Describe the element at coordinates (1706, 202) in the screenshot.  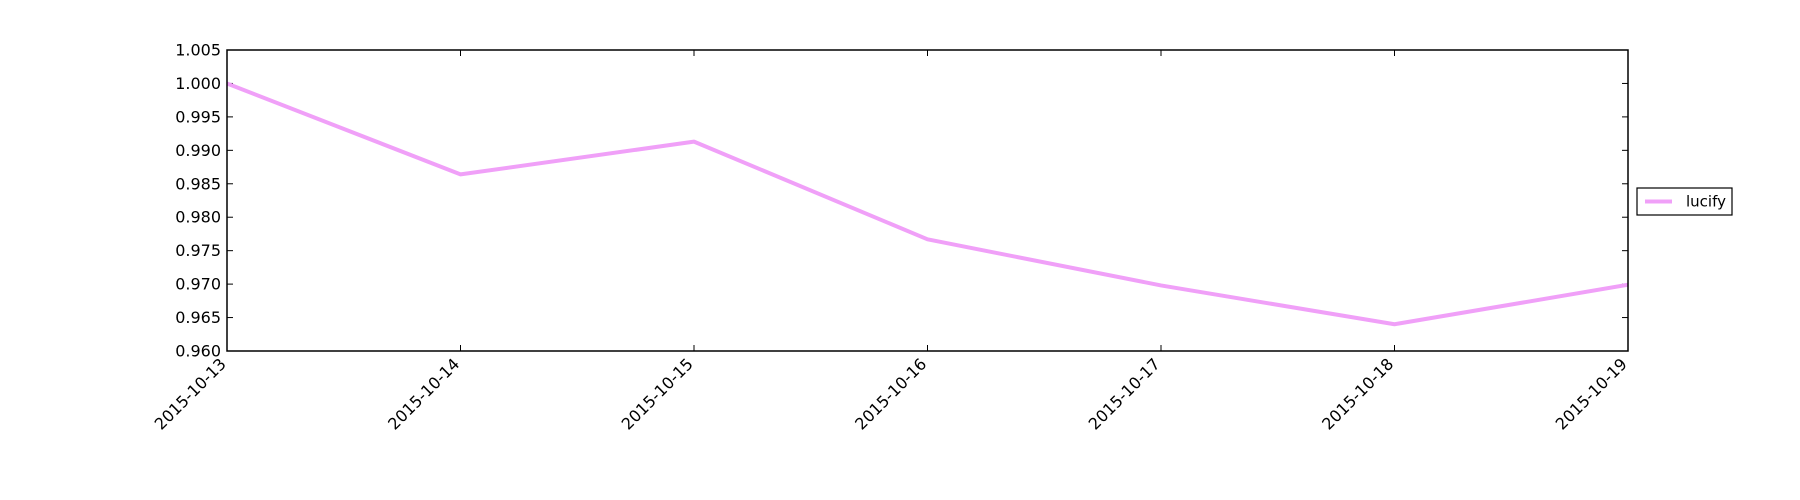
I see `legend-label-lucify: lucify` at that location.